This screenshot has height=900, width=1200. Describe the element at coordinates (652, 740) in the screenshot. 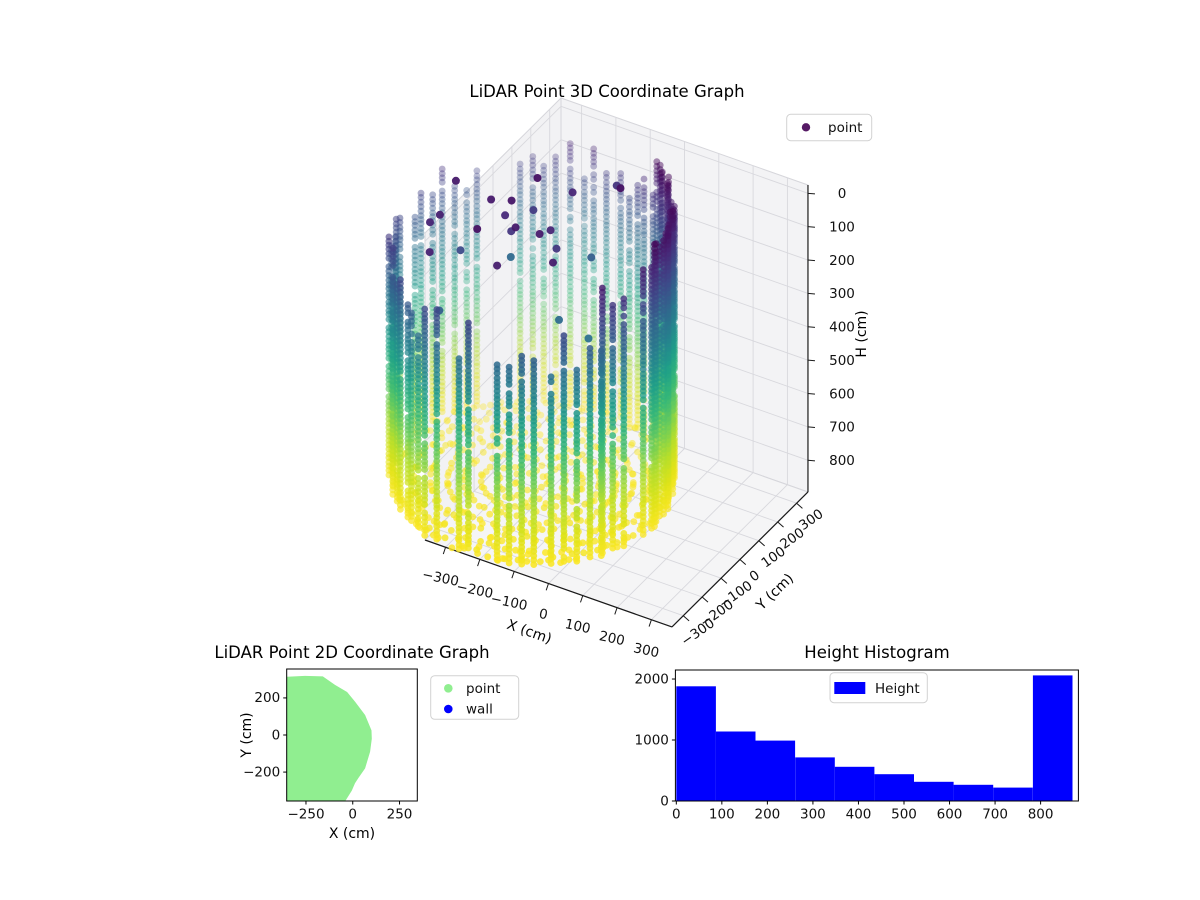

I see `svg-text: 1000` at that location.